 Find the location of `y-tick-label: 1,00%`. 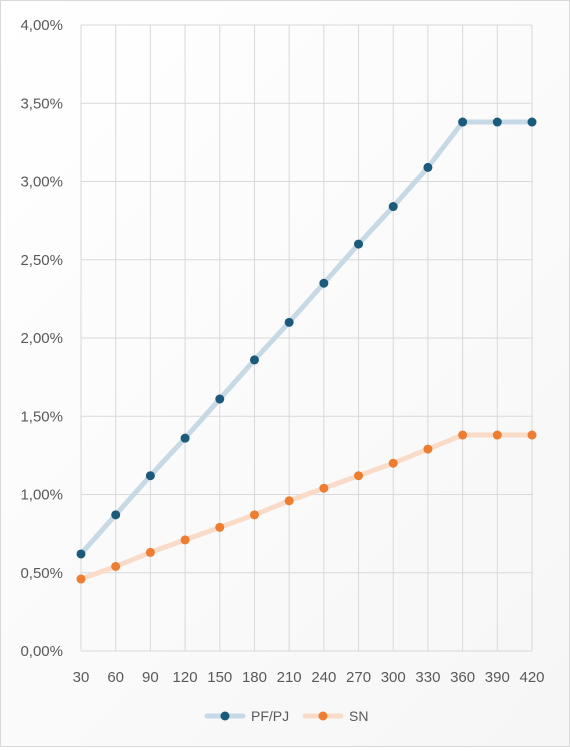

y-tick-label: 1,00% is located at coordinates (41, 495).